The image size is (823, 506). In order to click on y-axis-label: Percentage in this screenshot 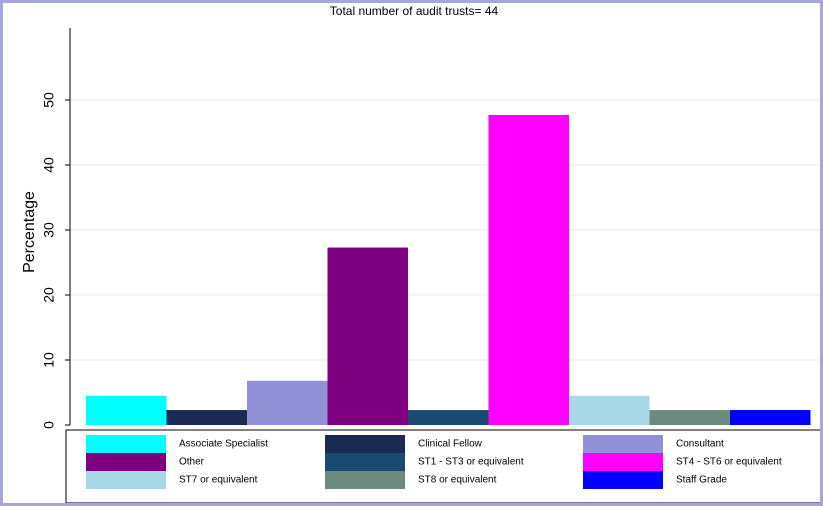, I will do `click(29, 232)`.